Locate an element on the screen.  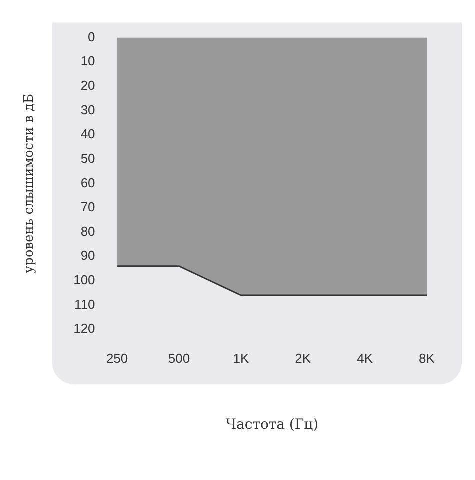
y-tick-label: 0 is located at coordinates (92, 36).